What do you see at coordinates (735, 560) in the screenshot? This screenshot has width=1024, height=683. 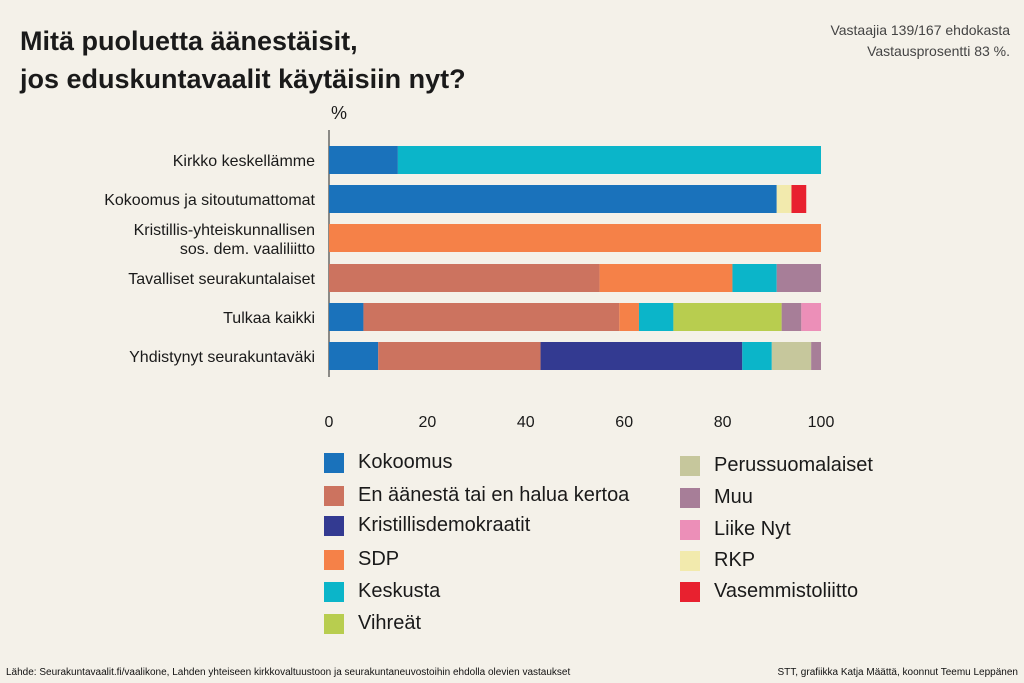 I see `legend-label: RKP` at bounding box center [735, 560].